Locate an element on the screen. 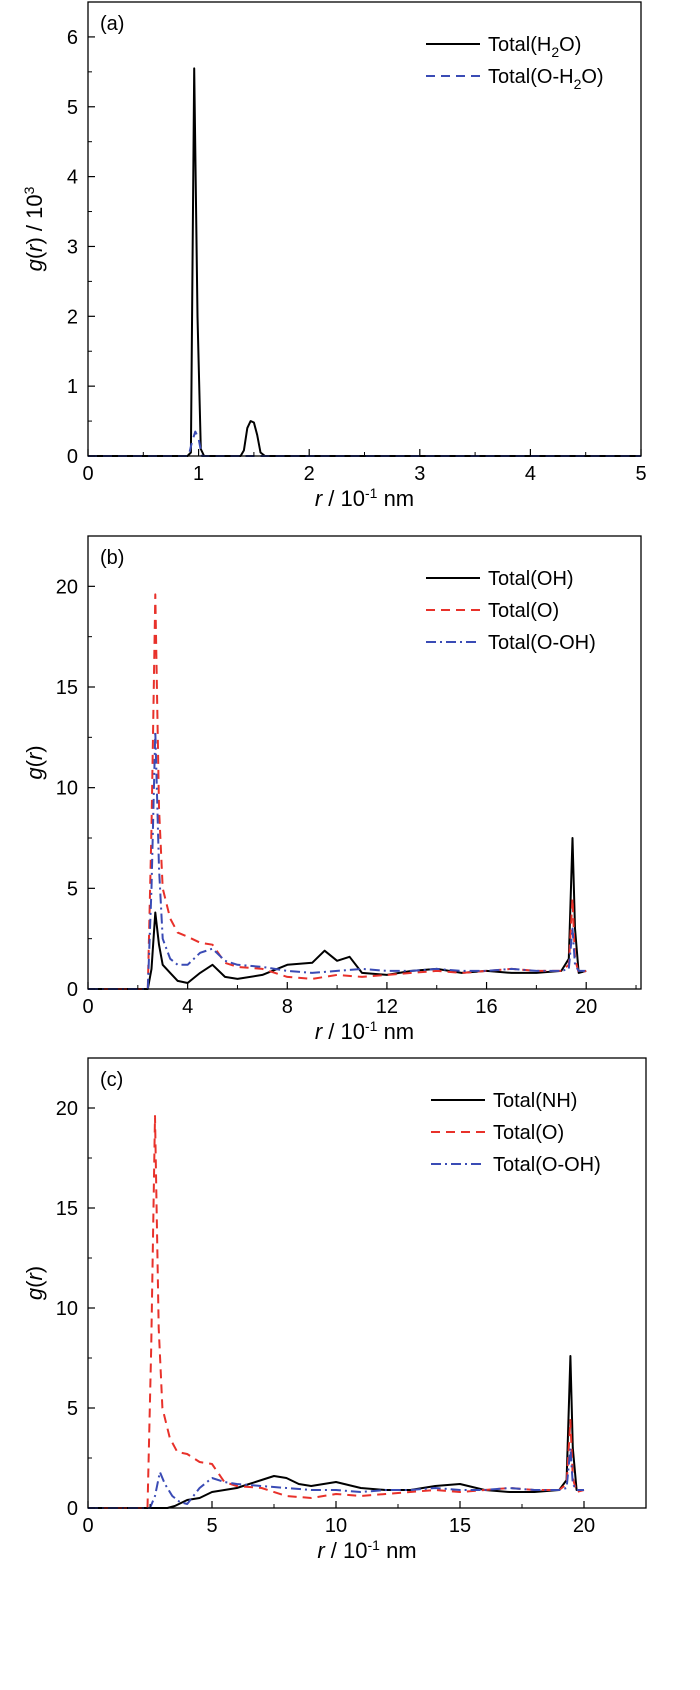  panel-label: (a) is located at coordinates (112, 24).